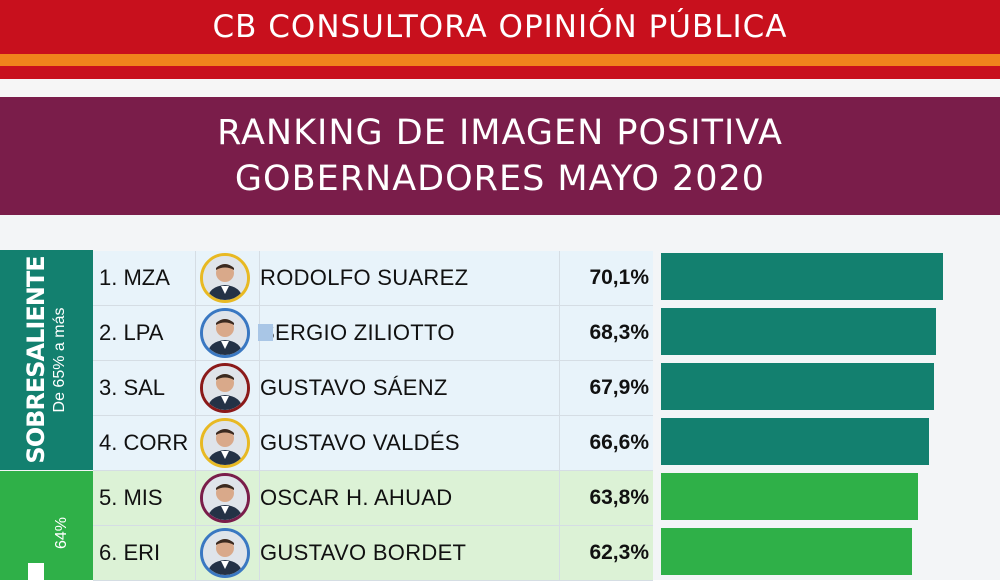 The width and height of the screenshot is (1000, 581). I want to click on category-mark, so click(36, 571).